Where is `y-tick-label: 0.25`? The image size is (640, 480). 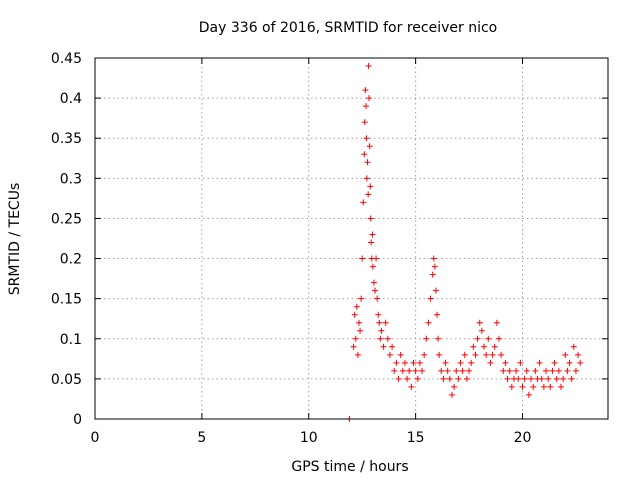 y-tick-label: 0.25 is located at coordinates (66, 219).